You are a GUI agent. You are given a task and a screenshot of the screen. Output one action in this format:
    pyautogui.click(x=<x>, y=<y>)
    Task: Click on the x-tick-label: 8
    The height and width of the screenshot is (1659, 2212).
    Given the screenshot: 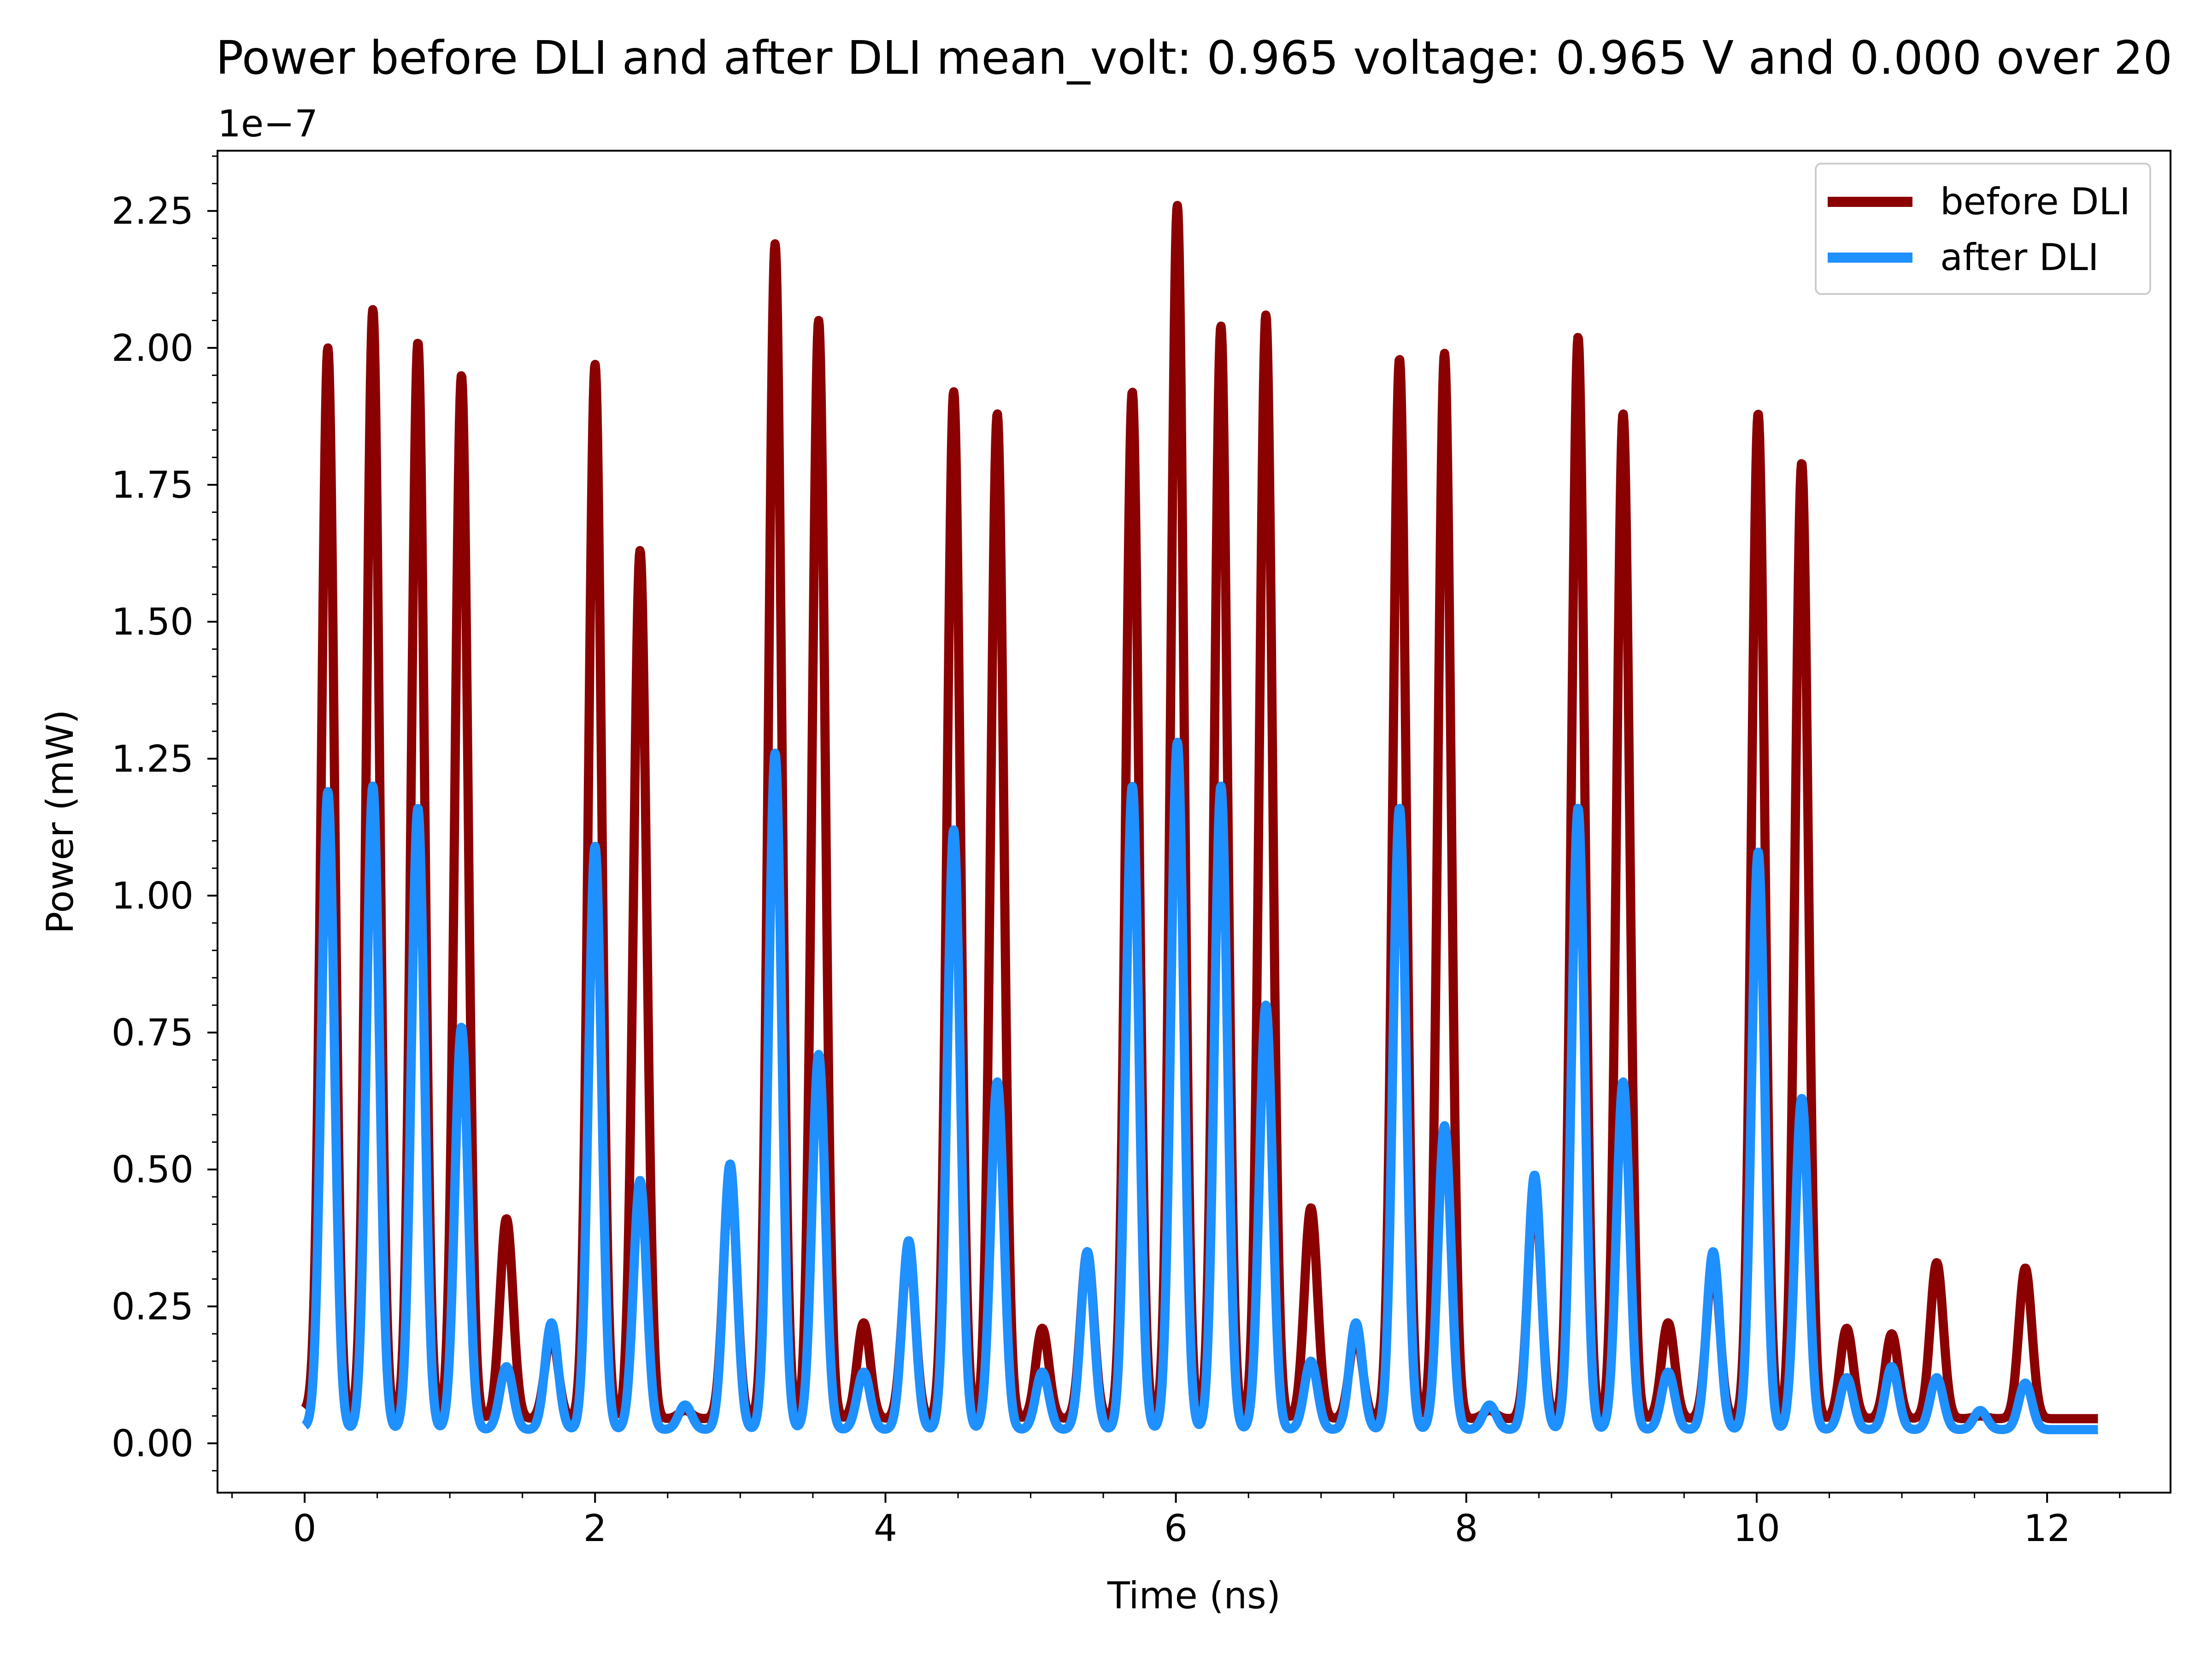 What is the action you would take?
    pyautogui.click(x=1466, y=1528)
    